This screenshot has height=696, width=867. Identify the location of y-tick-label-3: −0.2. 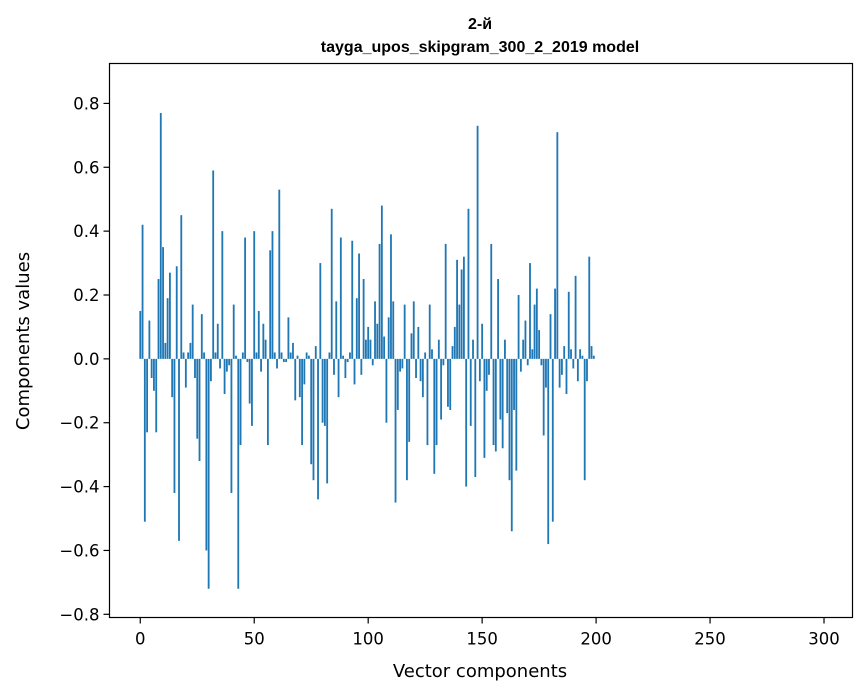
(79, 423).